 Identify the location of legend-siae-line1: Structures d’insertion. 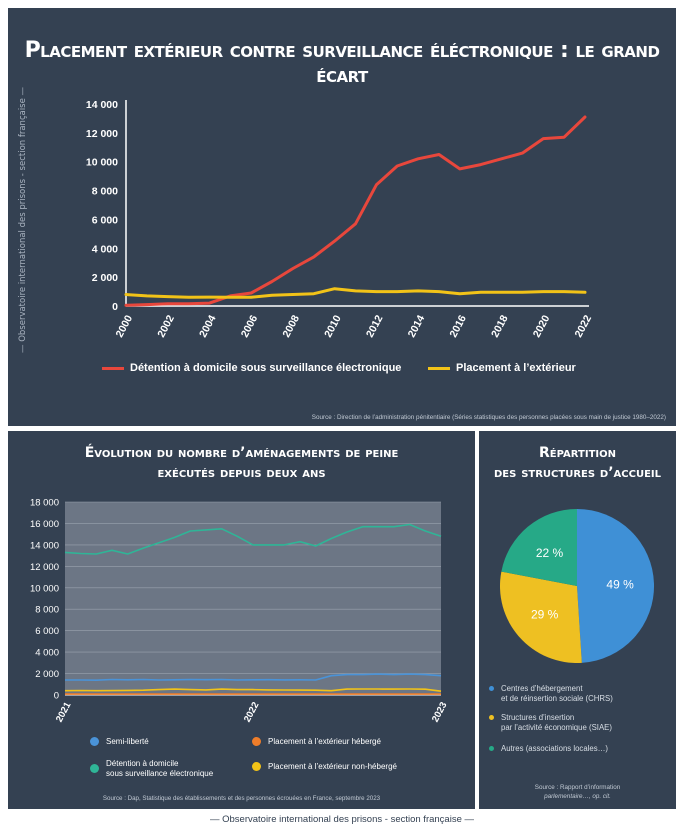
(538, 717).